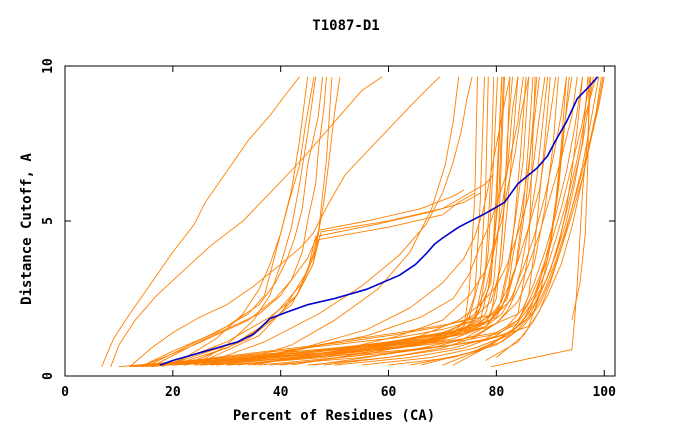 Image resolution: width=680 pixels, height=440 pixels. I want to click on y-axis-label: Distance Cutoff, A, so click(27, 229).